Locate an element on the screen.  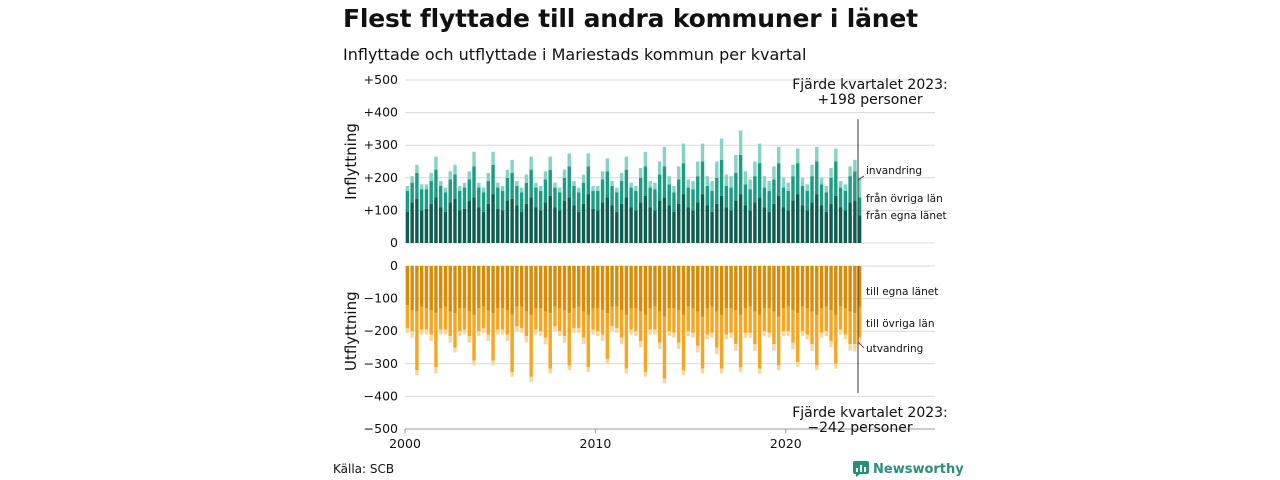
y-tick-label: −200 is located at coordinates (381, 330).